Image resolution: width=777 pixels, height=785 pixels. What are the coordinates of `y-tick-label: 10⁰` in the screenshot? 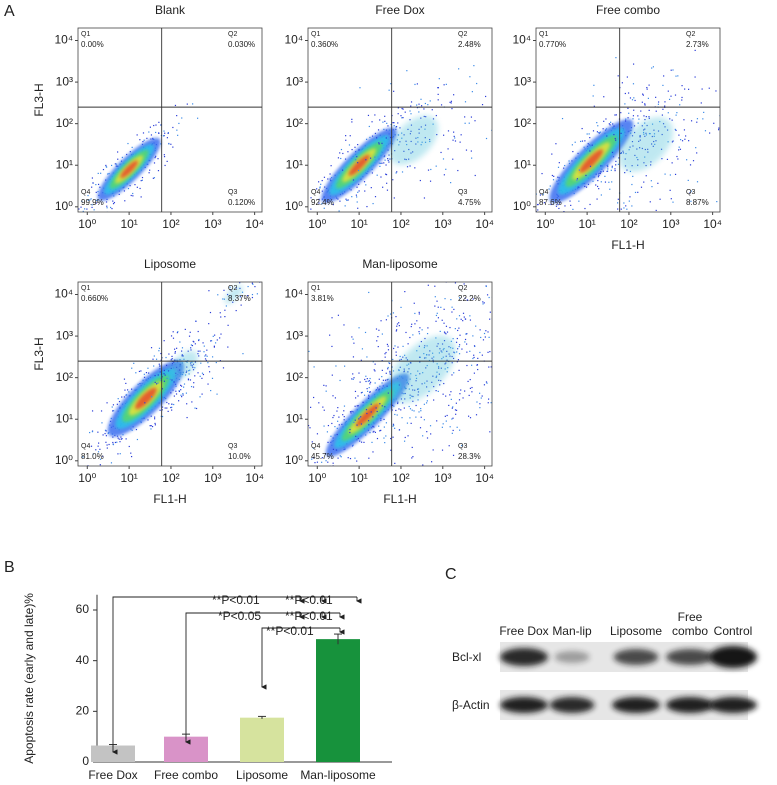 It's located at (522, 206).